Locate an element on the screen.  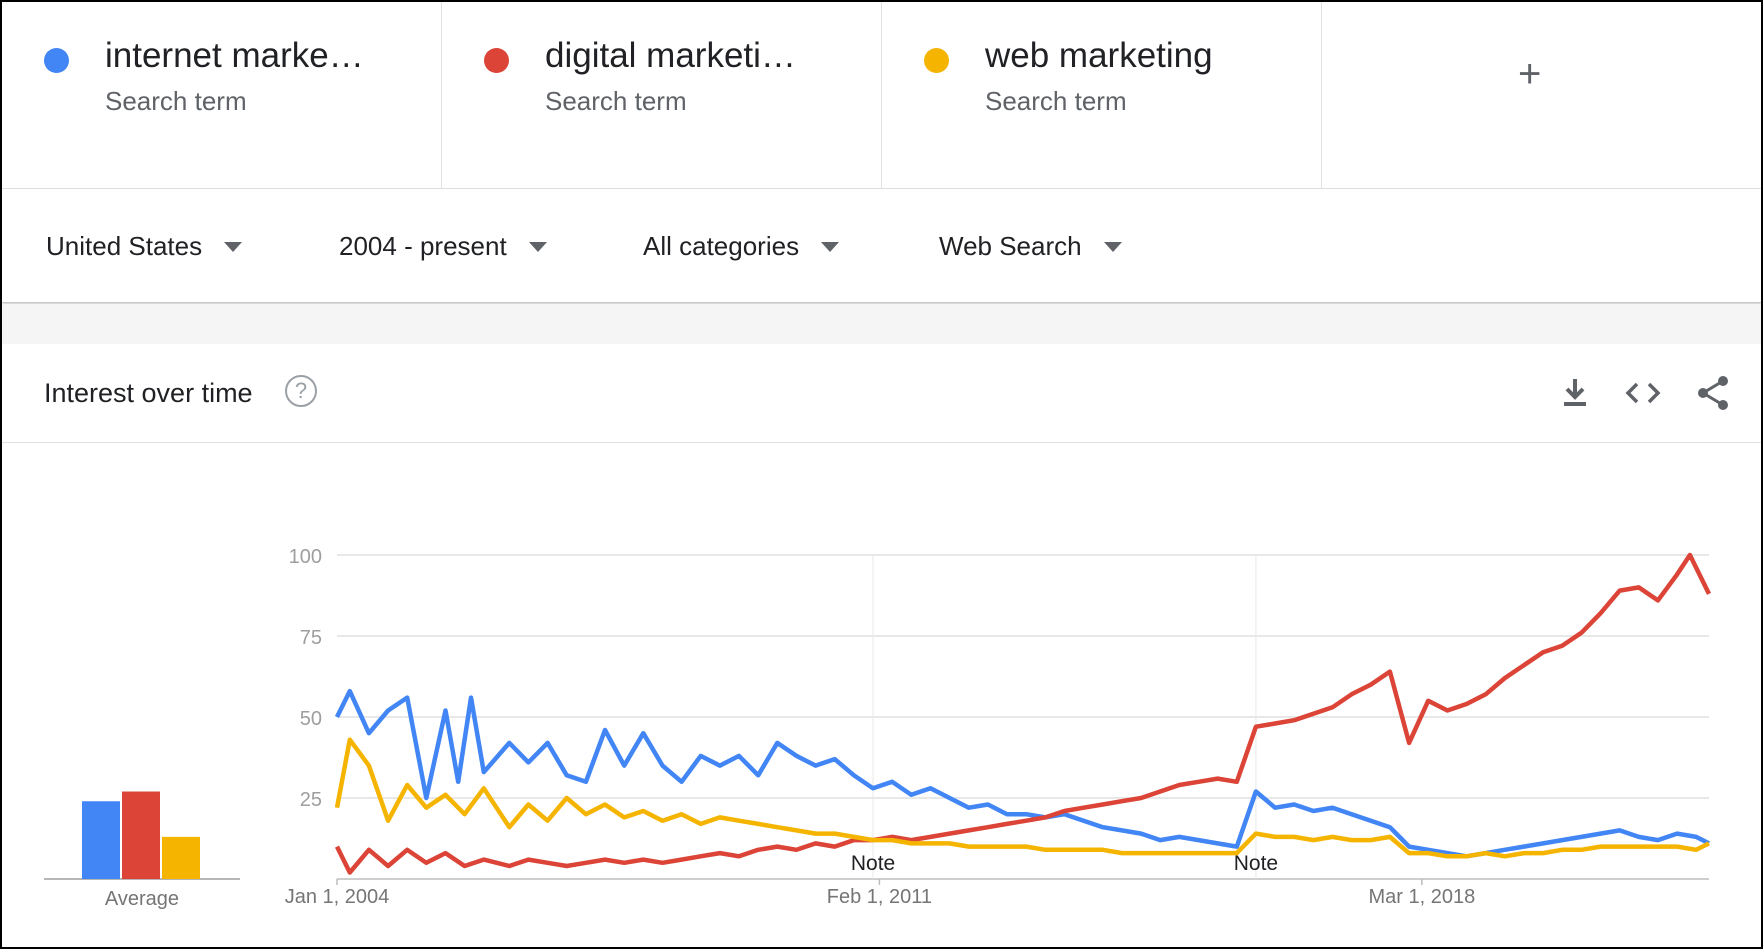
add-comparison-button: + is located at coordinates (1541, 95).